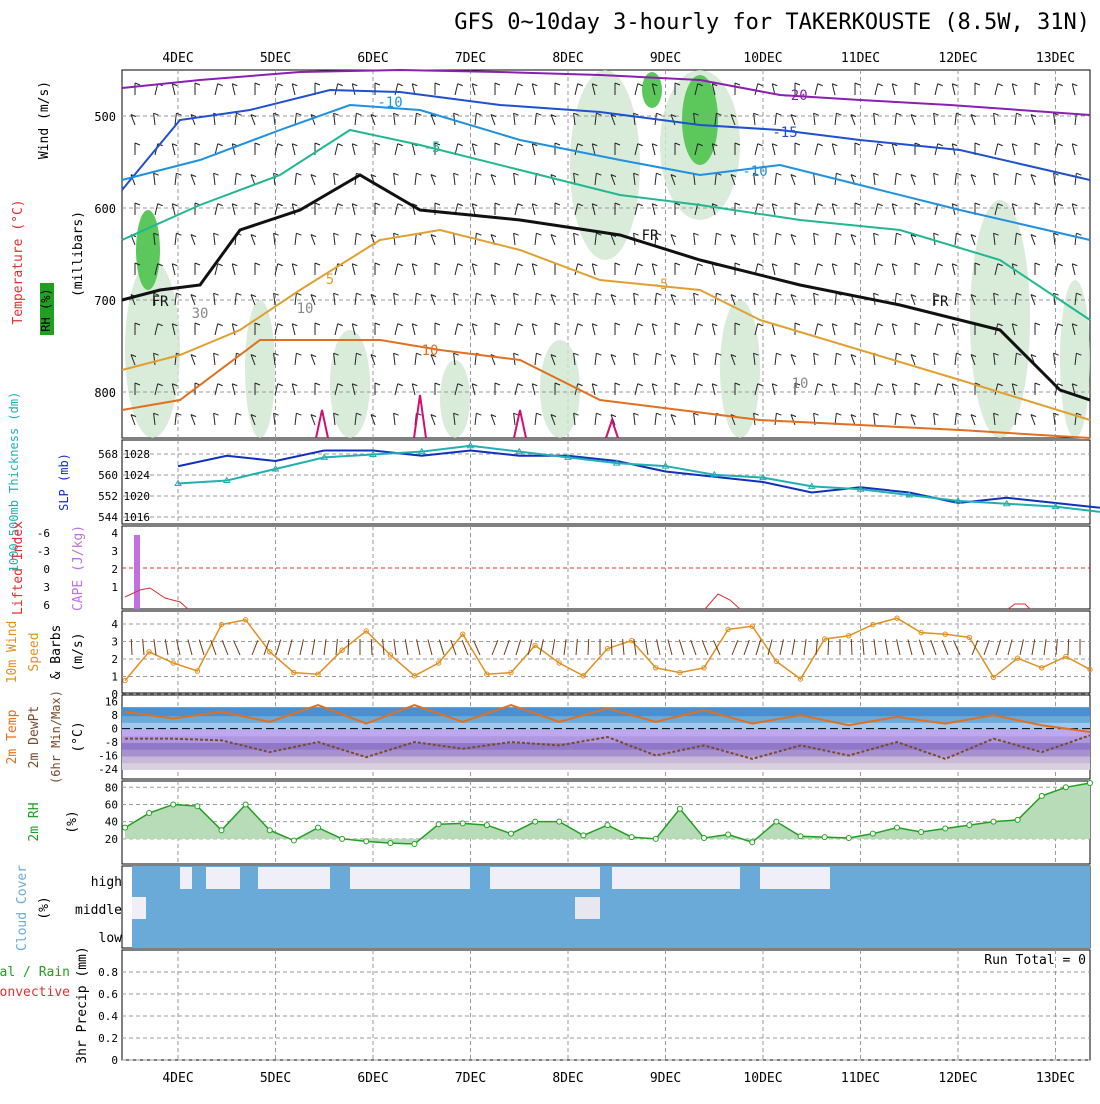 Image resolution: width=1100 pixels, height=1104 pixels. I want to click on ylabel-cloud-unit: (%), so click(44, 907).